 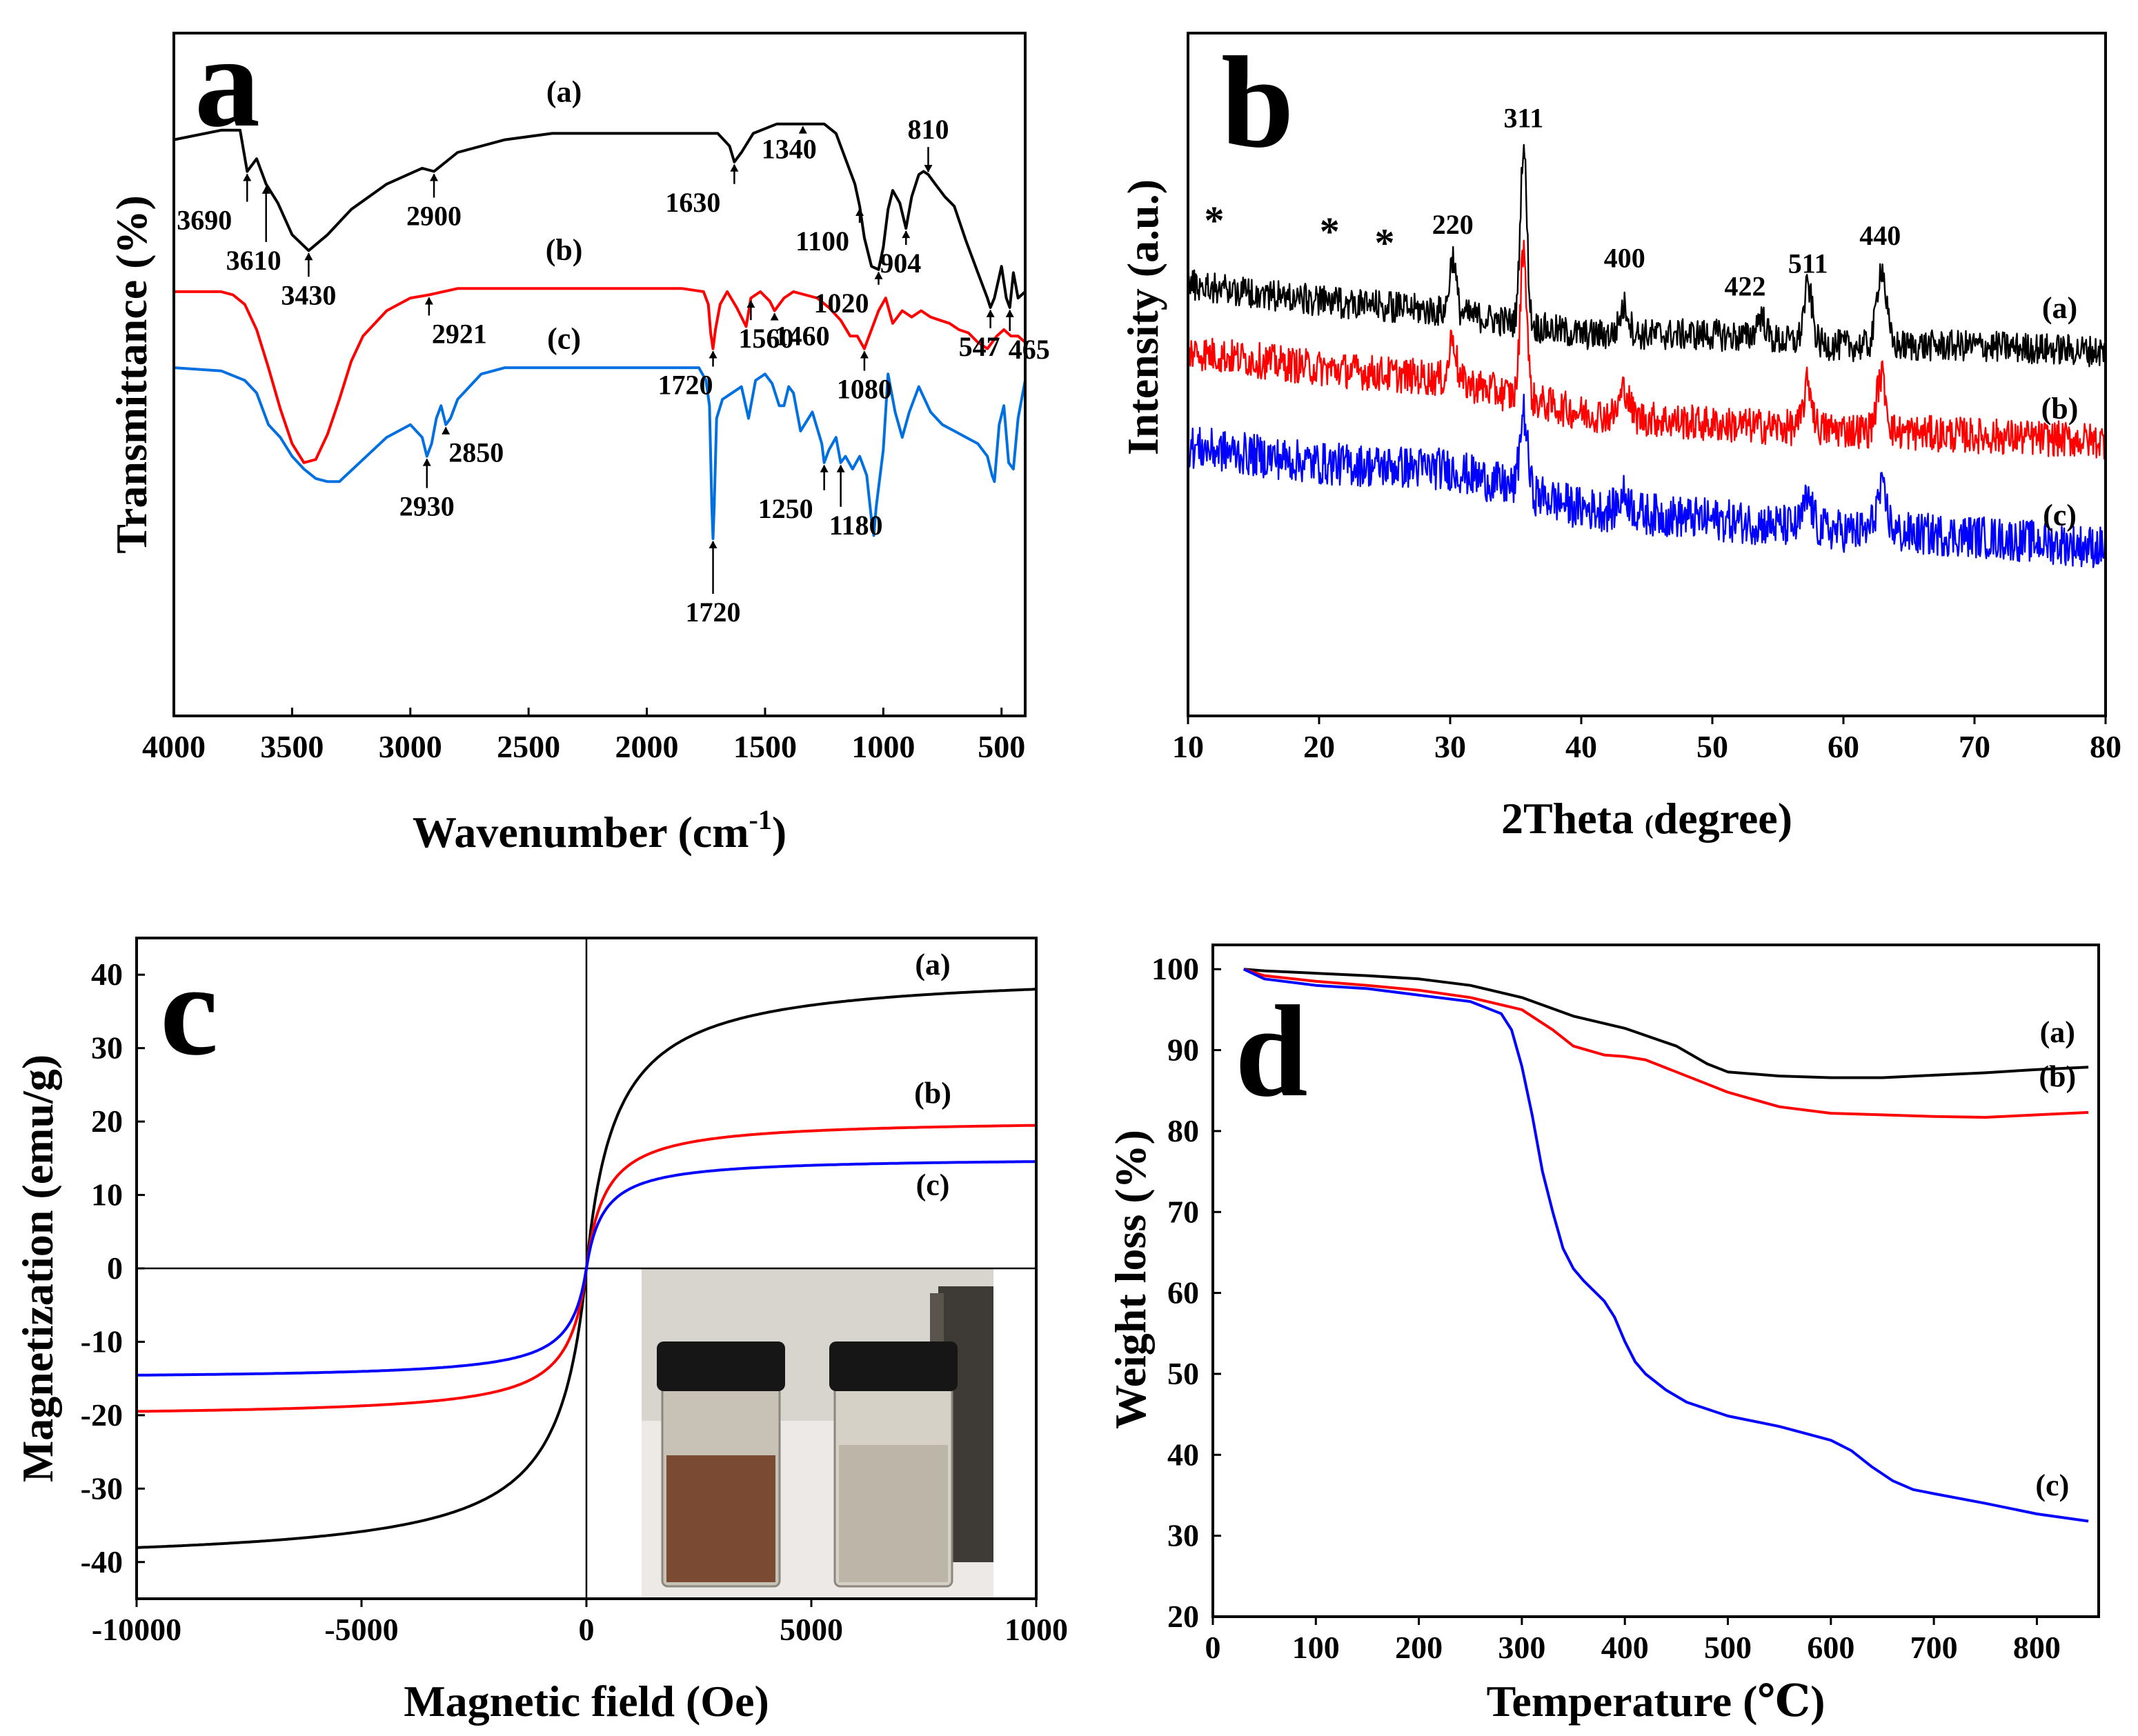 What do you see at coordinates (254, 260) in the screenshot?
I see `peak-annotation: 3610` at bounding box center [254, 260].